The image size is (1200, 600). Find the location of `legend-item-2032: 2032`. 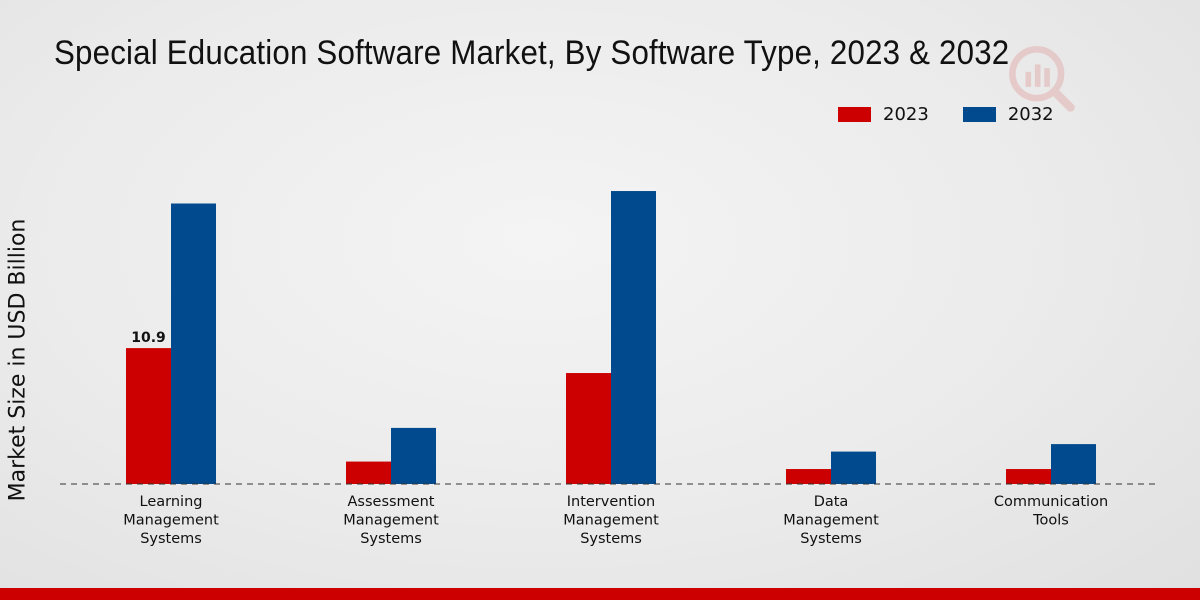

legend-item-2032: 2032 is located at coordinates (1008, 114).